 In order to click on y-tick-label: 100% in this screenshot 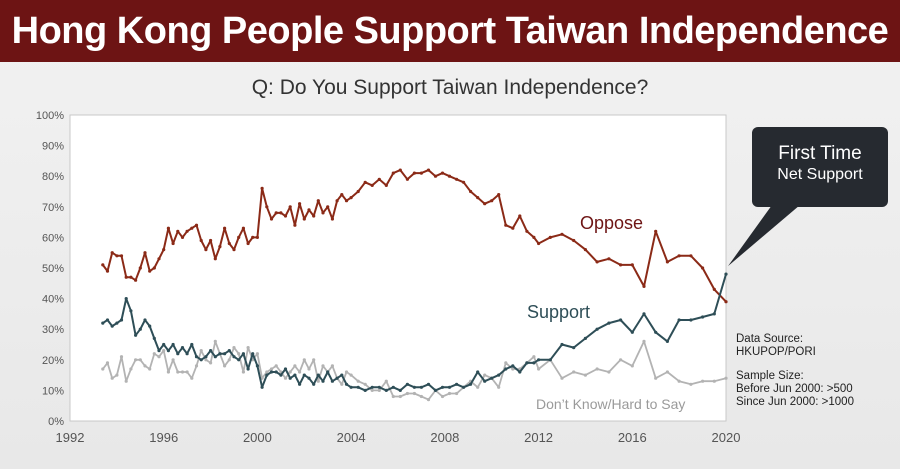, I will do `click(50, 116)`.